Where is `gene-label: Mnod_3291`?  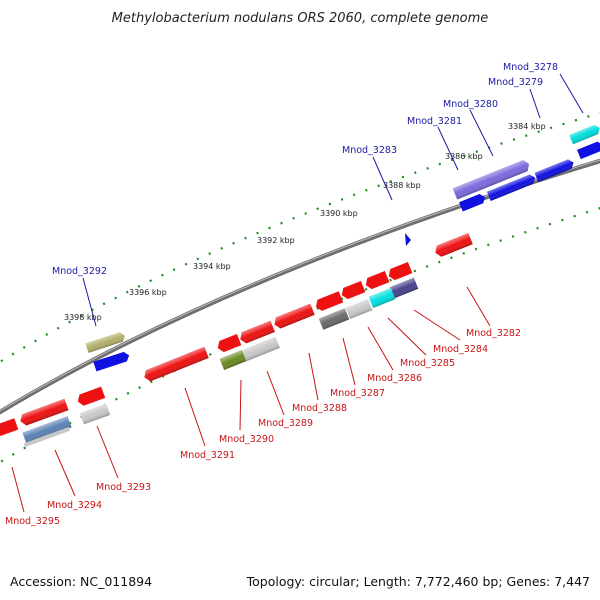
gene-label: Mnod_3291 is located at coordinates (207, 455).